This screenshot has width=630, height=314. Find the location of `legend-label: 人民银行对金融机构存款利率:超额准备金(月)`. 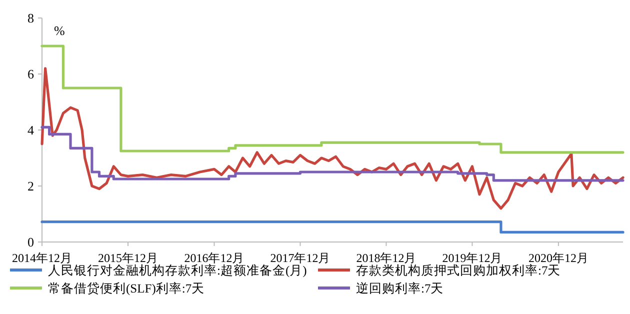

legend-label: 人民银行对金融机构存款利率:超额准备金(月) is located at coordinates (177, 270).